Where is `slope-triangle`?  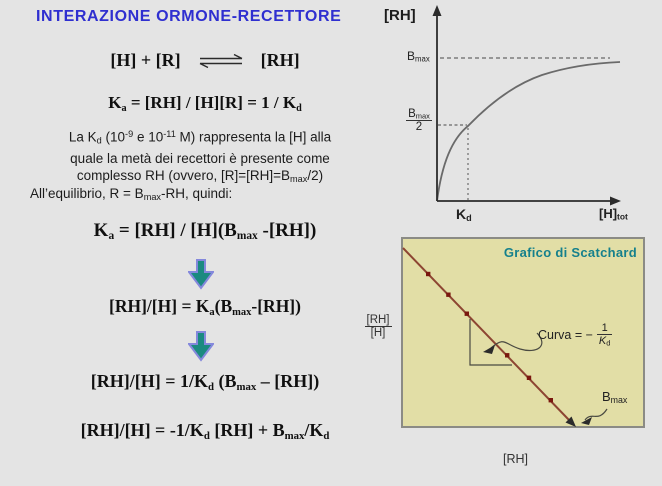
slope-triangle is located at coordinates (490, 342).